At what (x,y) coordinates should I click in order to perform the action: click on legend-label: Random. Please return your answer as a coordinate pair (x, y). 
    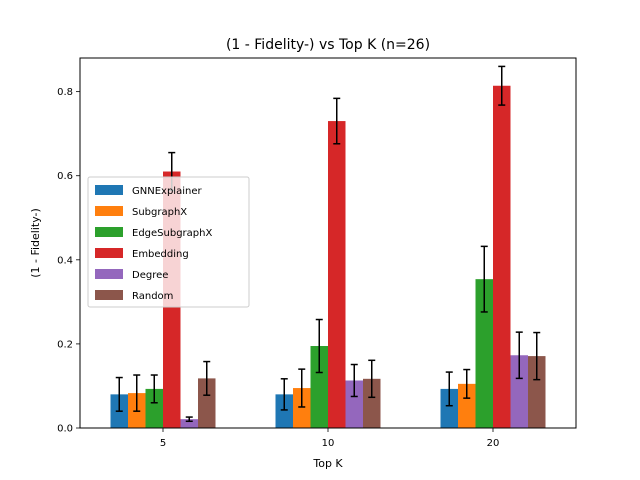
    Looking at the image, I should click on (152, 296).